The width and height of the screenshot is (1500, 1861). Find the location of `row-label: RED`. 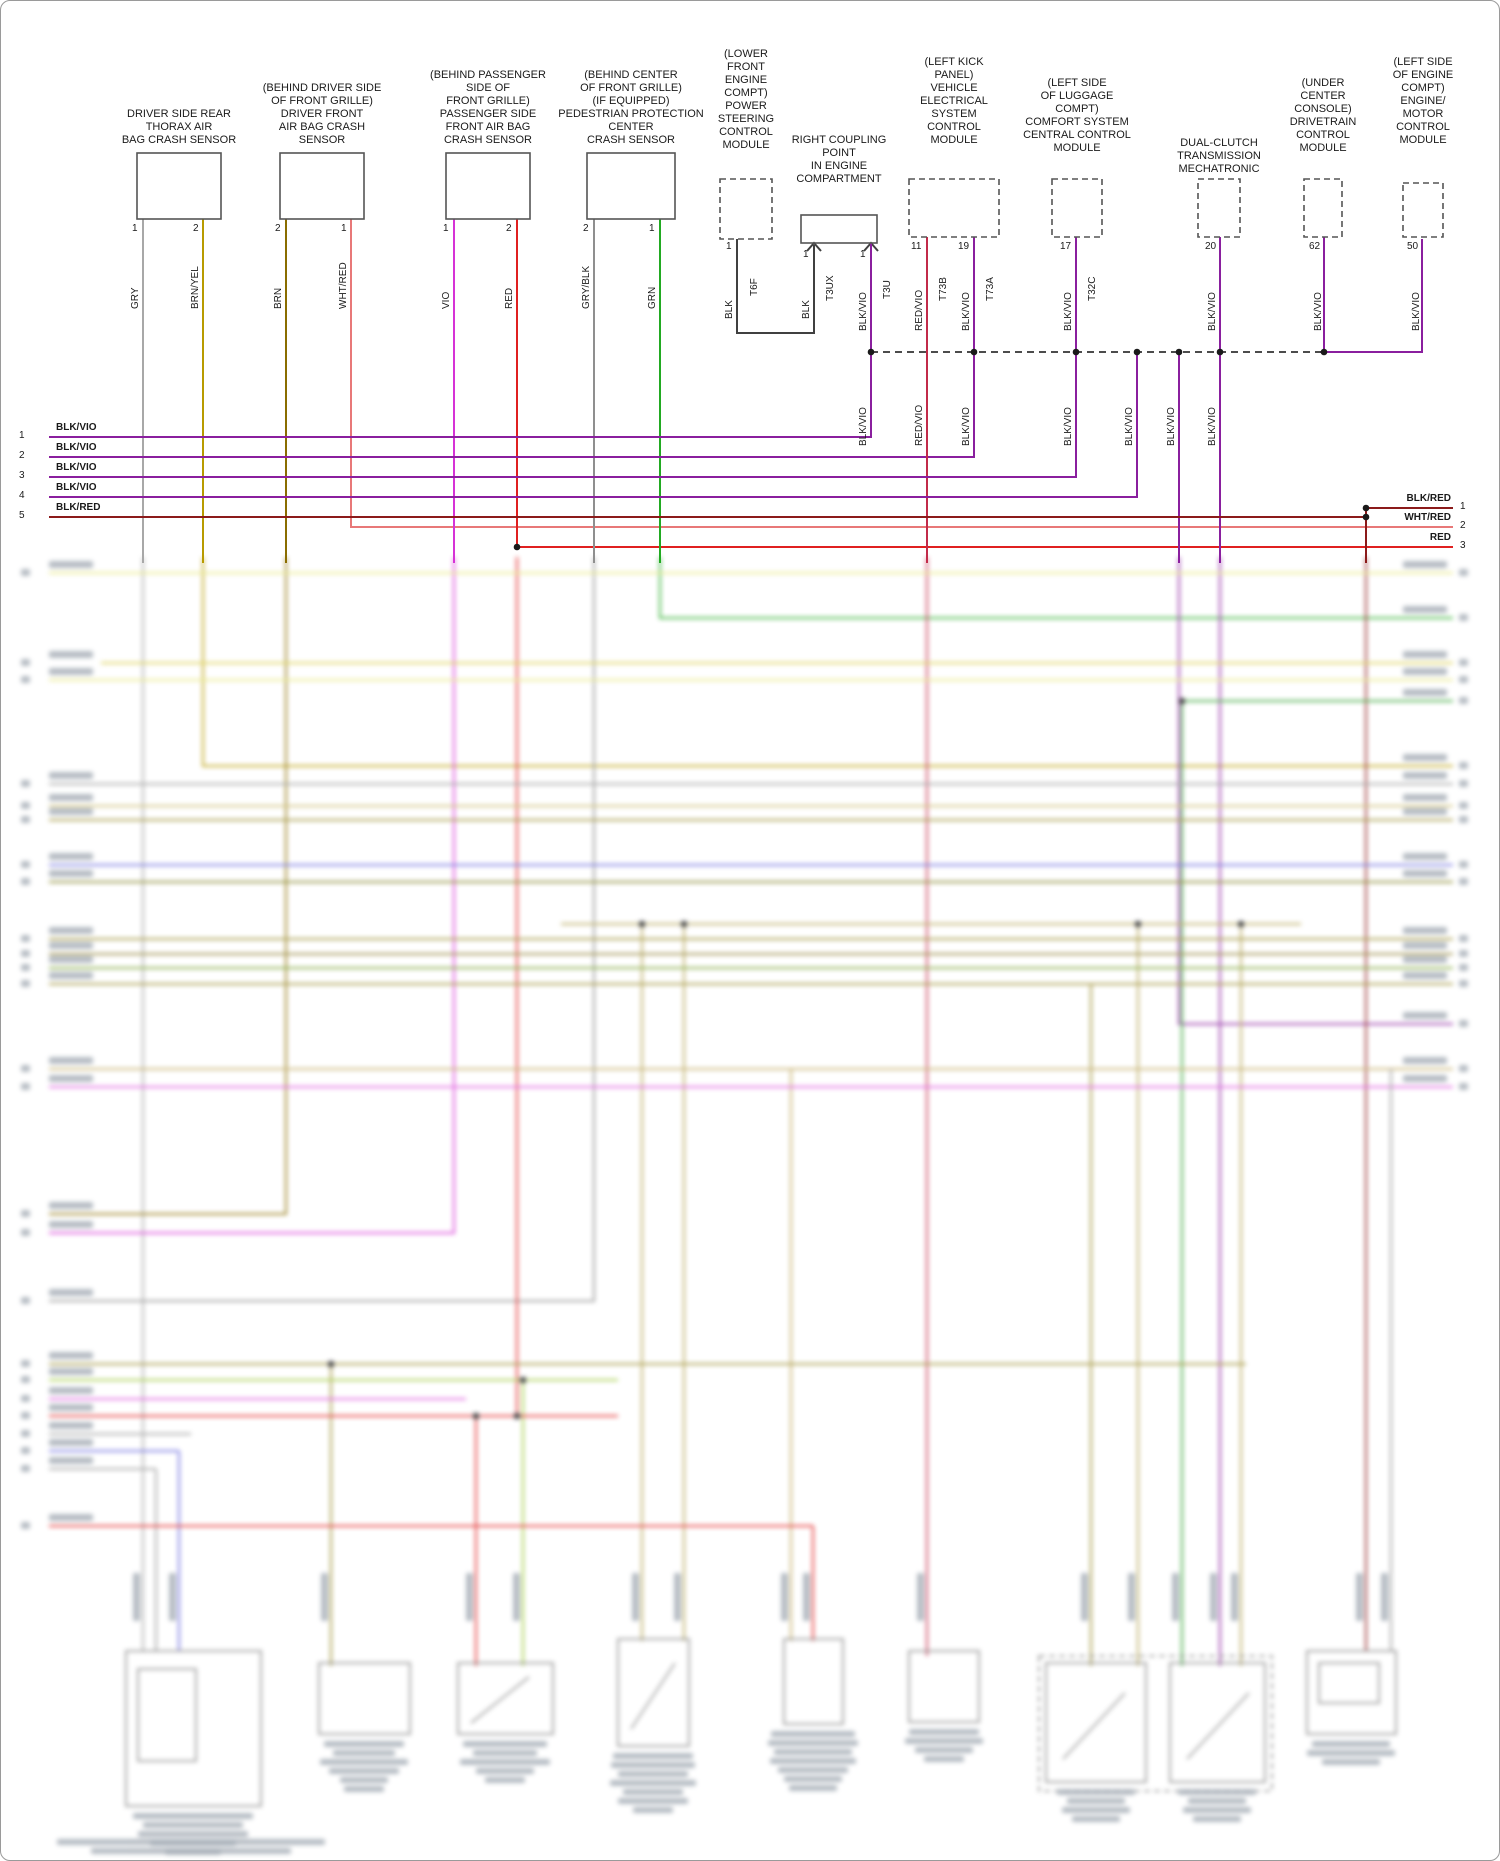

row-label: RED is located at coordinates (1440, 537).